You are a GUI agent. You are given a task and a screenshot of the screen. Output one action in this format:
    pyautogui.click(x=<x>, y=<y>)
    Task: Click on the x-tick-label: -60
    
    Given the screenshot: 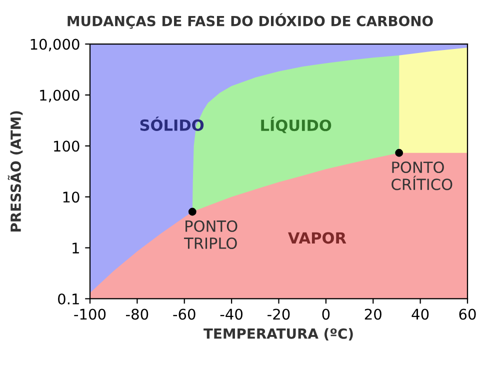 What is the action you would take?
    pyautogui.click(x=184, y=314)
    